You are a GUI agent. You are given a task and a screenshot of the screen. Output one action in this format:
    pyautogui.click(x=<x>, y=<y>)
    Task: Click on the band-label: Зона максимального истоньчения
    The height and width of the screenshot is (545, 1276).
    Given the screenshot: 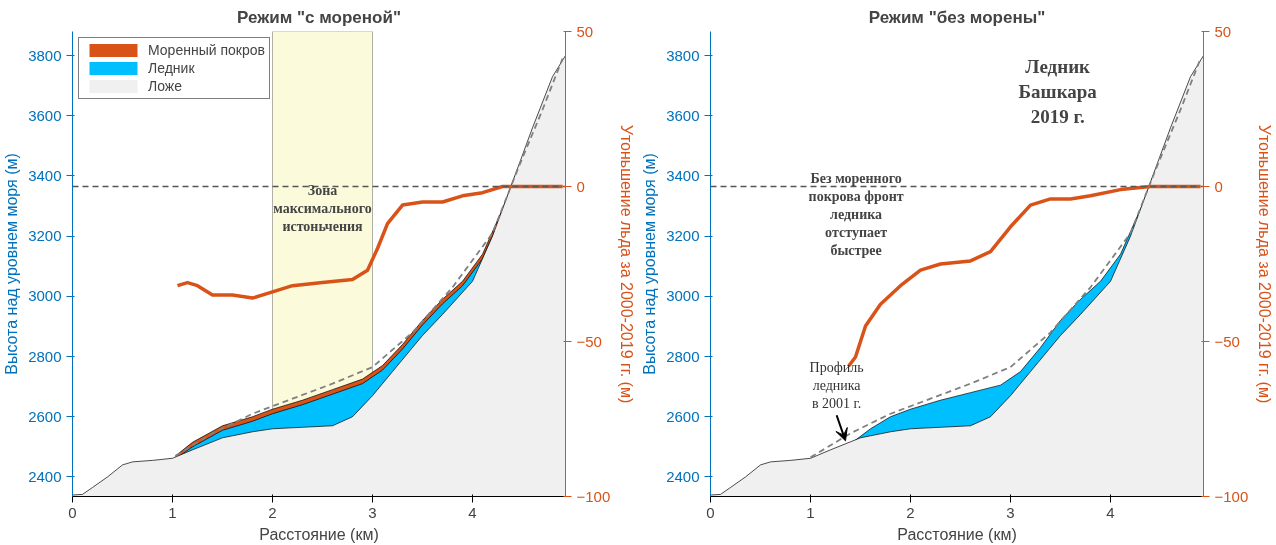 What is the action you would take?
    pyautogui.click(x=322, y=208)
    